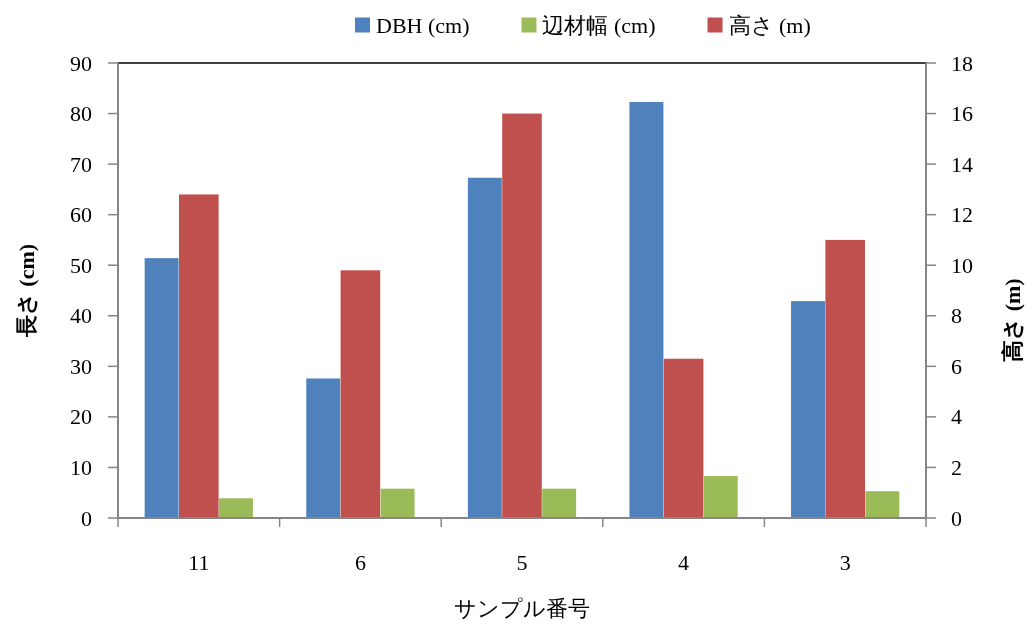  What do you see at coordinates (81, 417) in the screenshot?
I see `y-tick-label: 20` at bounding box center [81, 417].